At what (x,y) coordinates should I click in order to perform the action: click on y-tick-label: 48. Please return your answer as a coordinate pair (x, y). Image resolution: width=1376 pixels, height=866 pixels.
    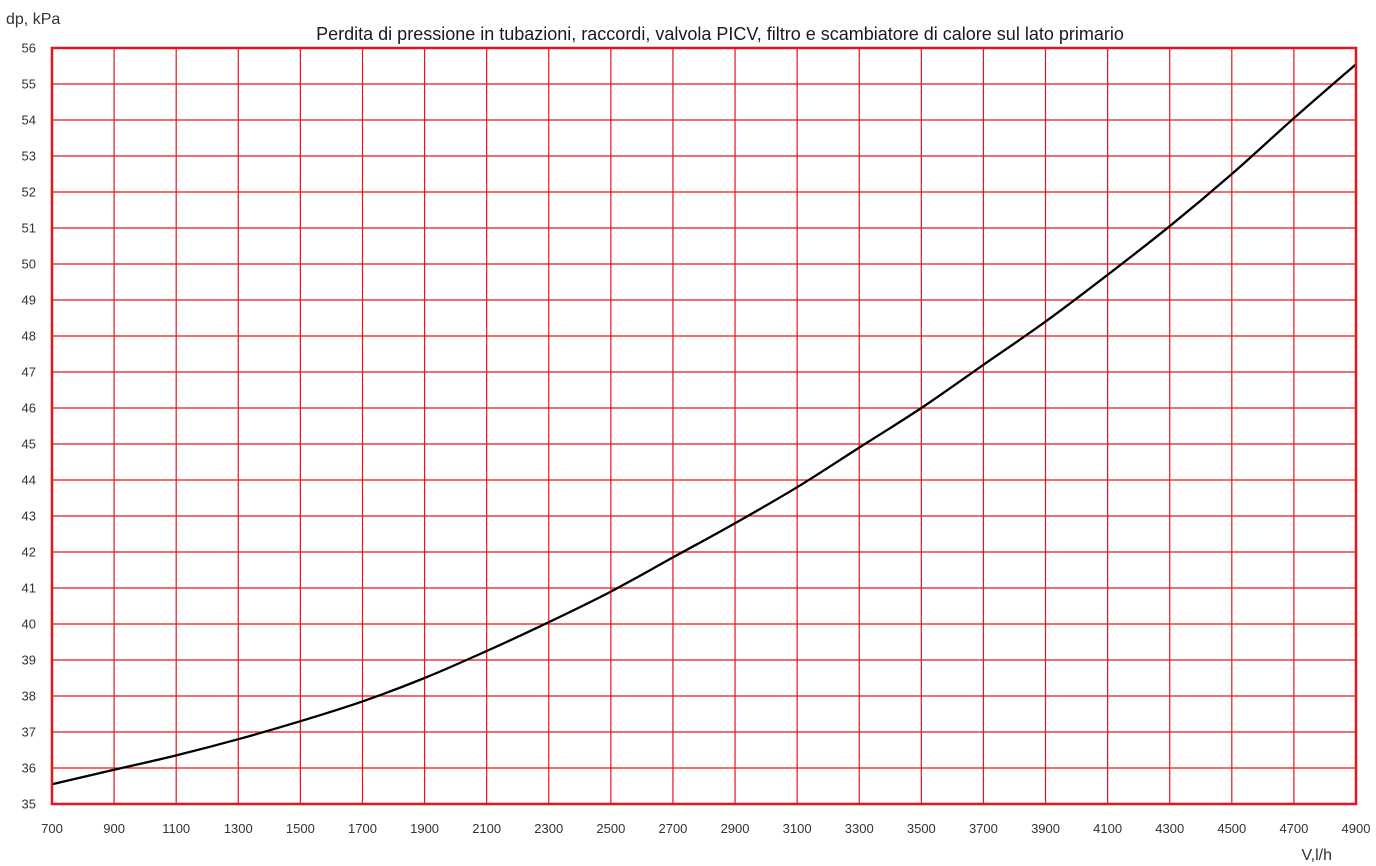
    Looking at the image, I should click on (29, 336).